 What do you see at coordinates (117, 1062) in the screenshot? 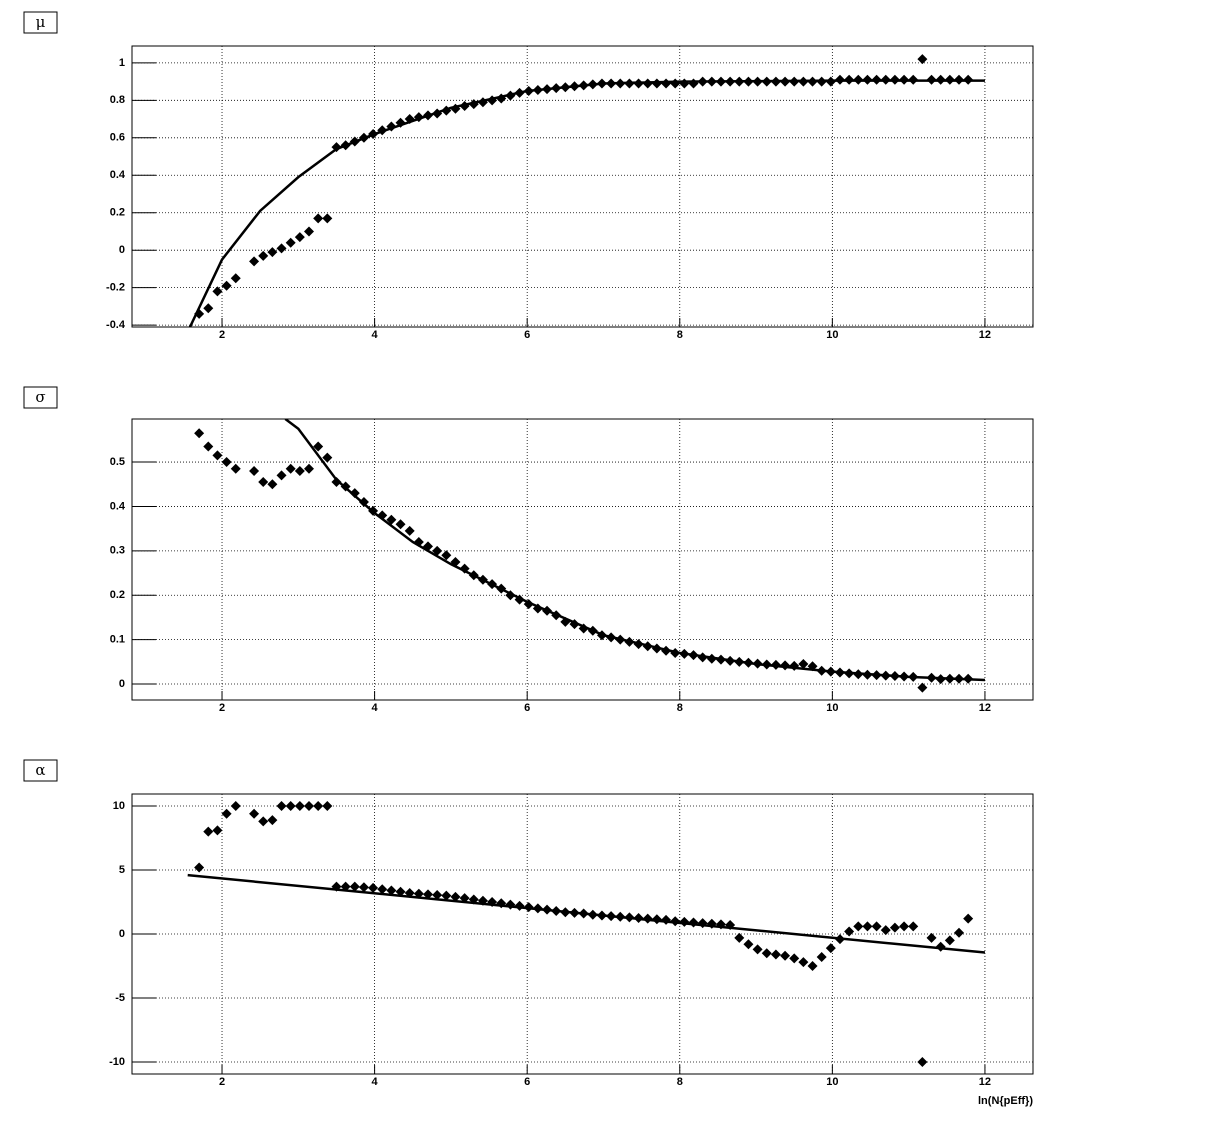
I see `y-tick-label: -10` at bounding box center [117, 1062].